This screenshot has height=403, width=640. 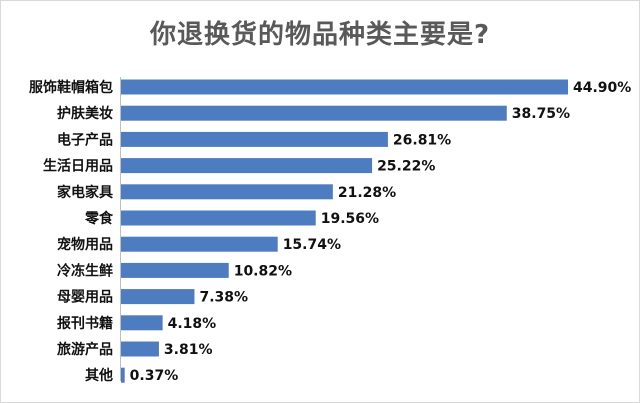 What do you see at coordinates (422, 140) in the screenshot?
I see `value-label: 26.81%` at bounding box center [422, 140].